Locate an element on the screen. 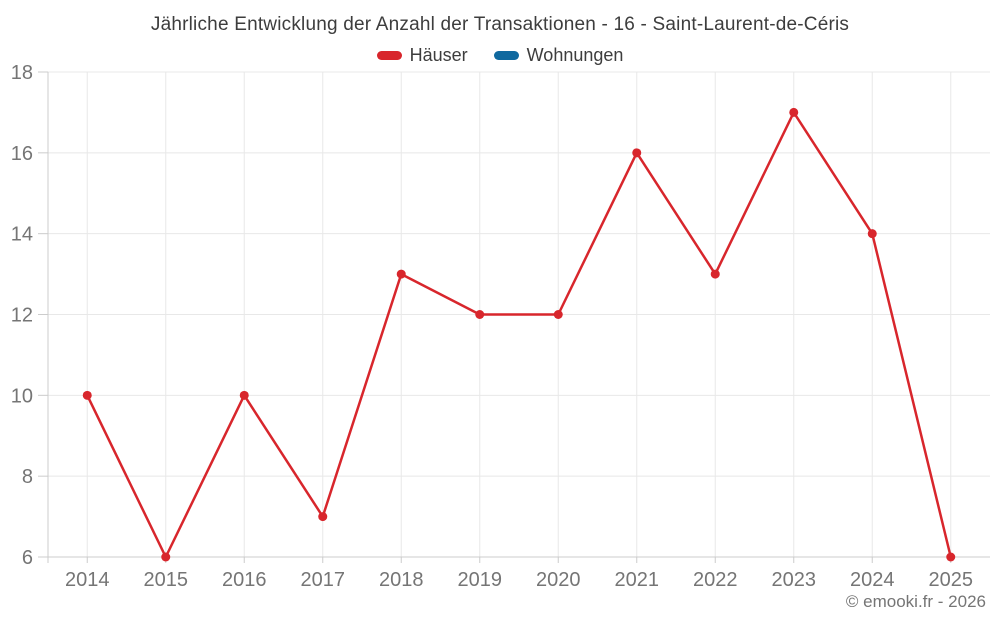  data-point-2019 is located at coordinates (480, 314).